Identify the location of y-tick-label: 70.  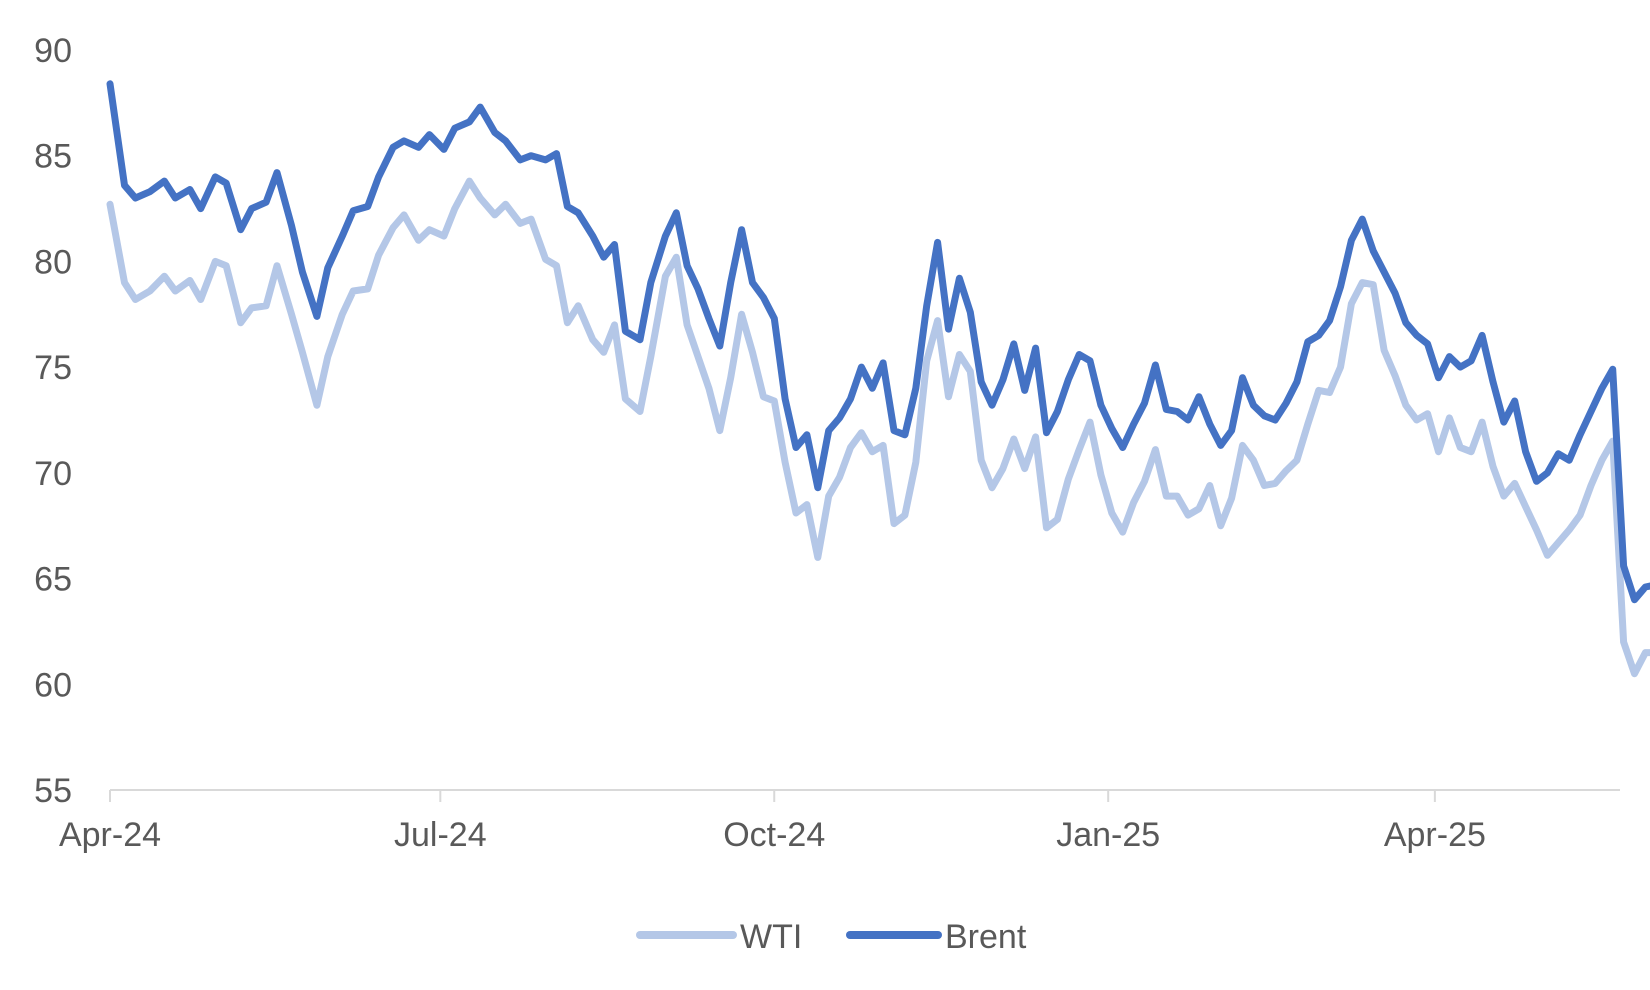
(53, 474).